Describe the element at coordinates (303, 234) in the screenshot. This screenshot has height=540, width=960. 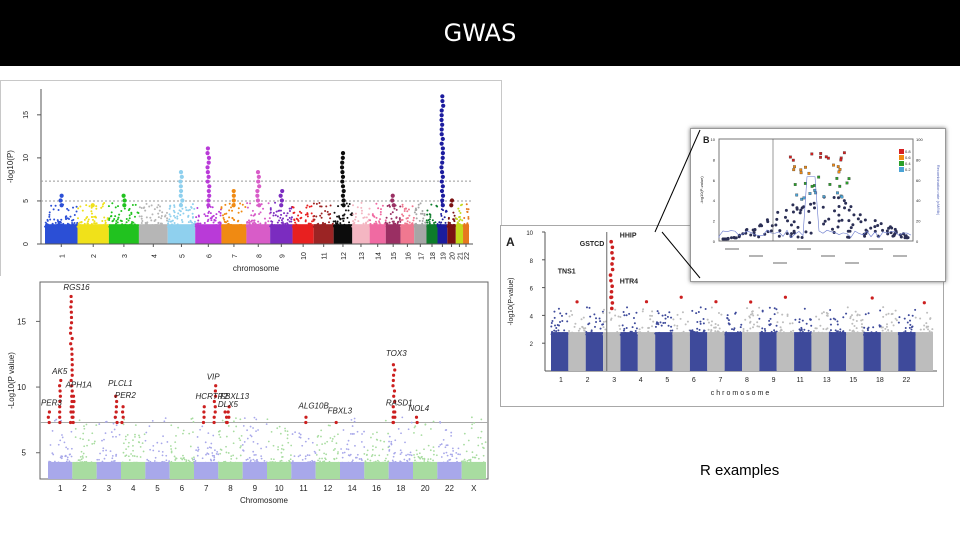
I see `chromosome-10-band` at that location.